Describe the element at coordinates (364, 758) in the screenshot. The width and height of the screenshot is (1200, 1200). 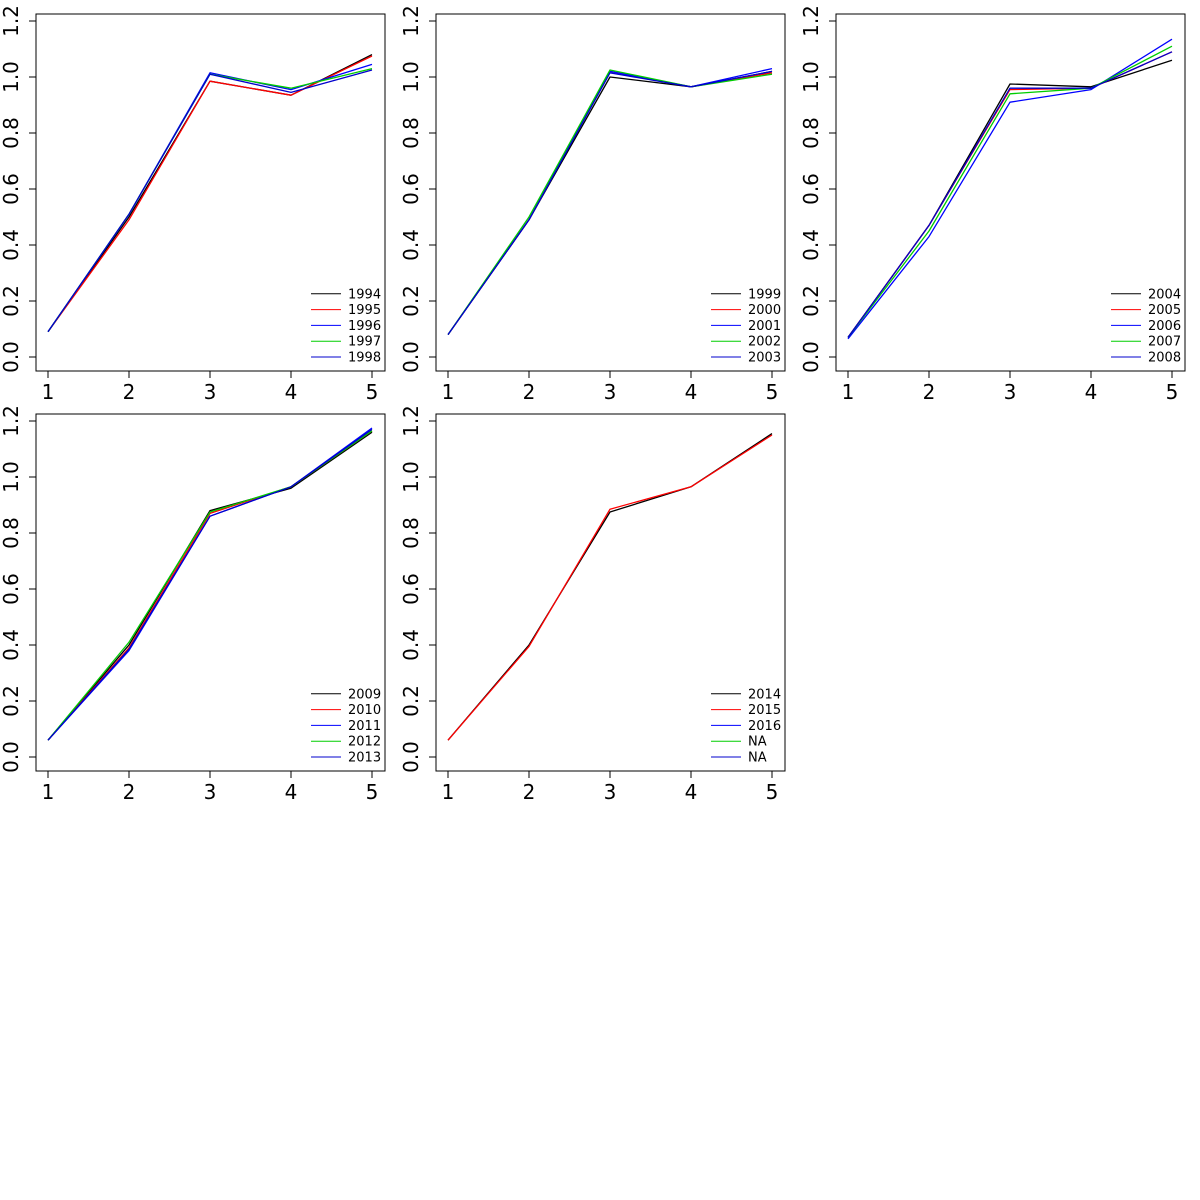
I see `legend-label-5: 2013` at that location.